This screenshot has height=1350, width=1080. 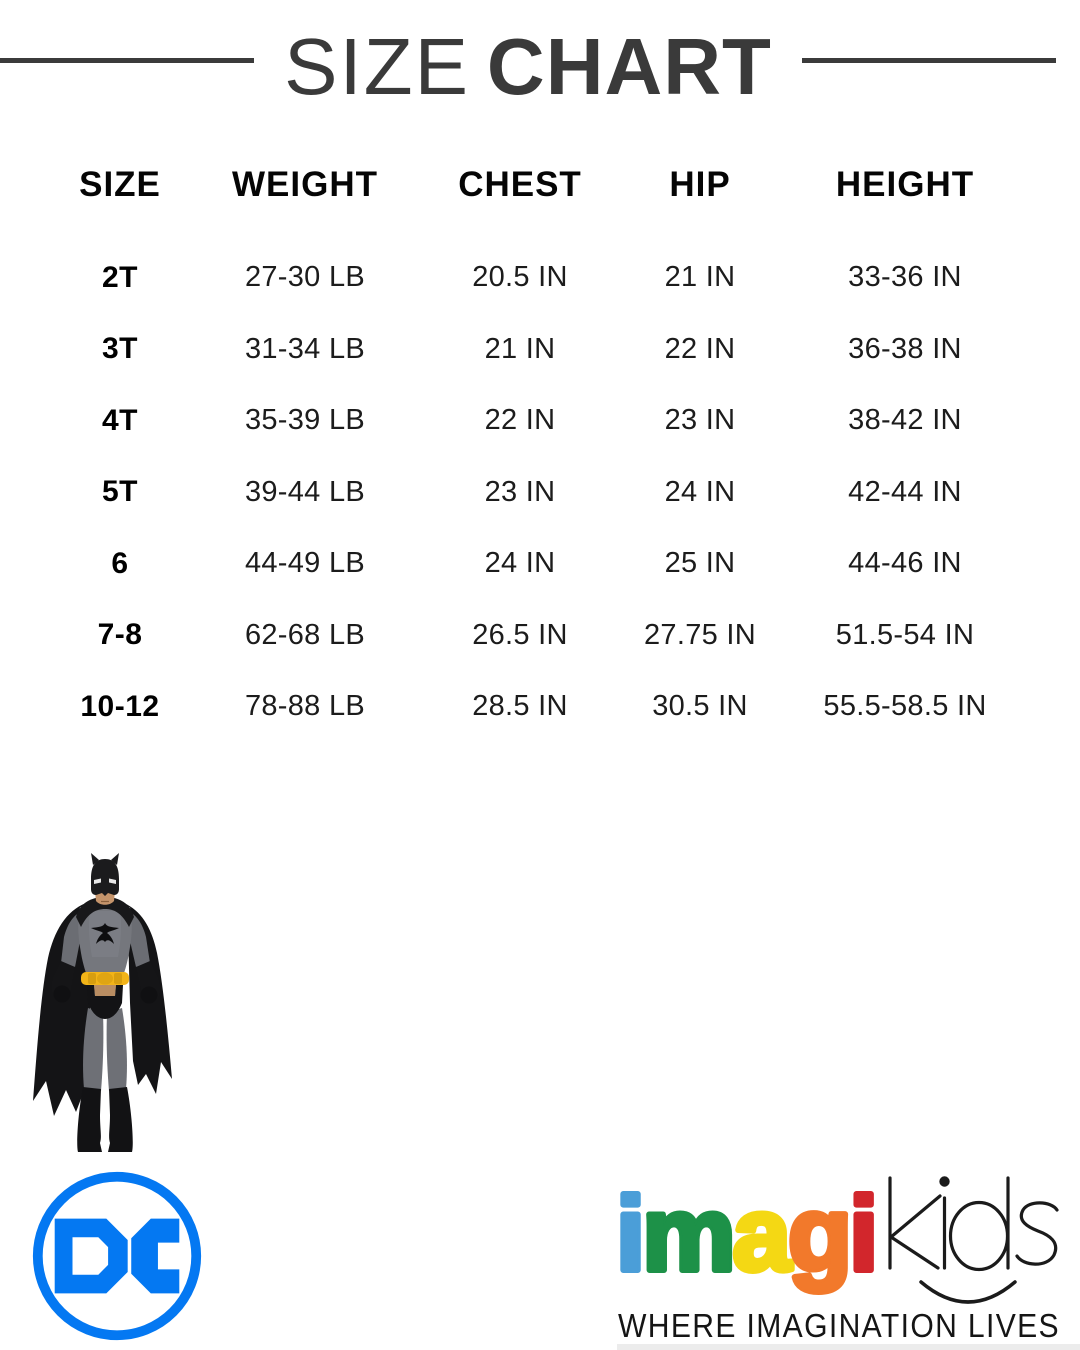 I want to click on measurement-cell: 27-30 LB, so click(x=305, y=277).